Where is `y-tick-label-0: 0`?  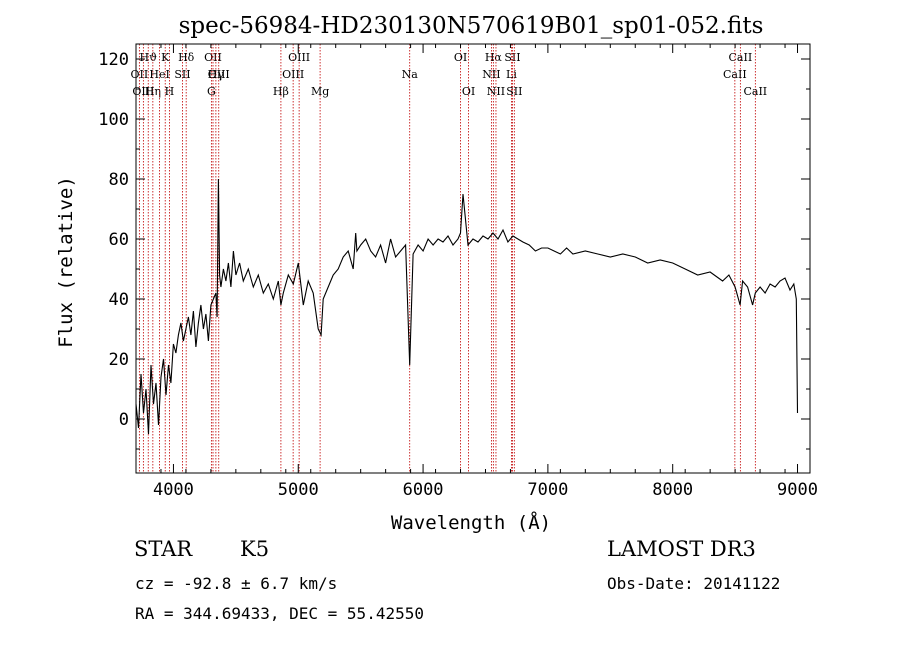
y-tick-label-0: 0 is located at coordinates (124, 420).